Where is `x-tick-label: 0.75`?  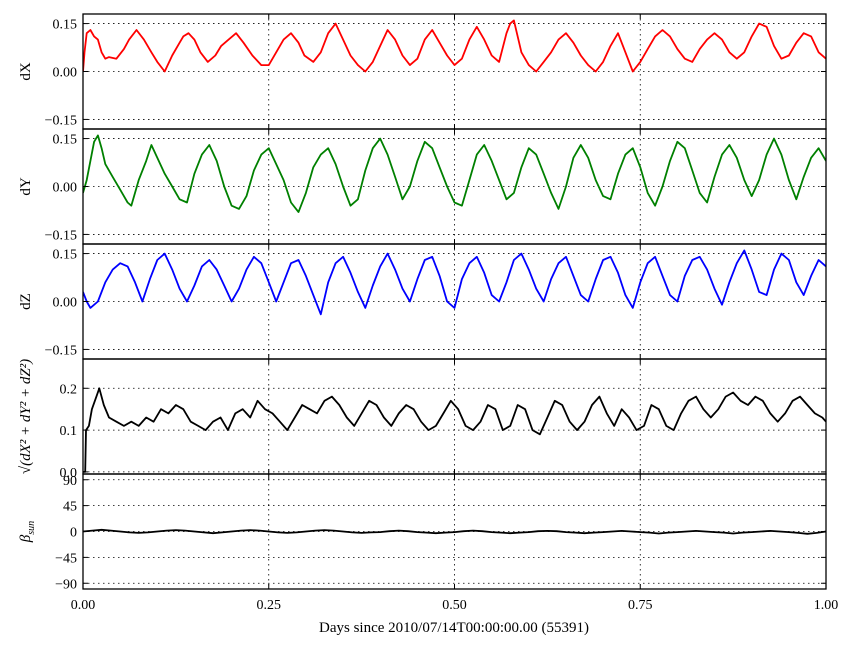
x-tick-label: 0.75 is located at coordinates (640, 605).